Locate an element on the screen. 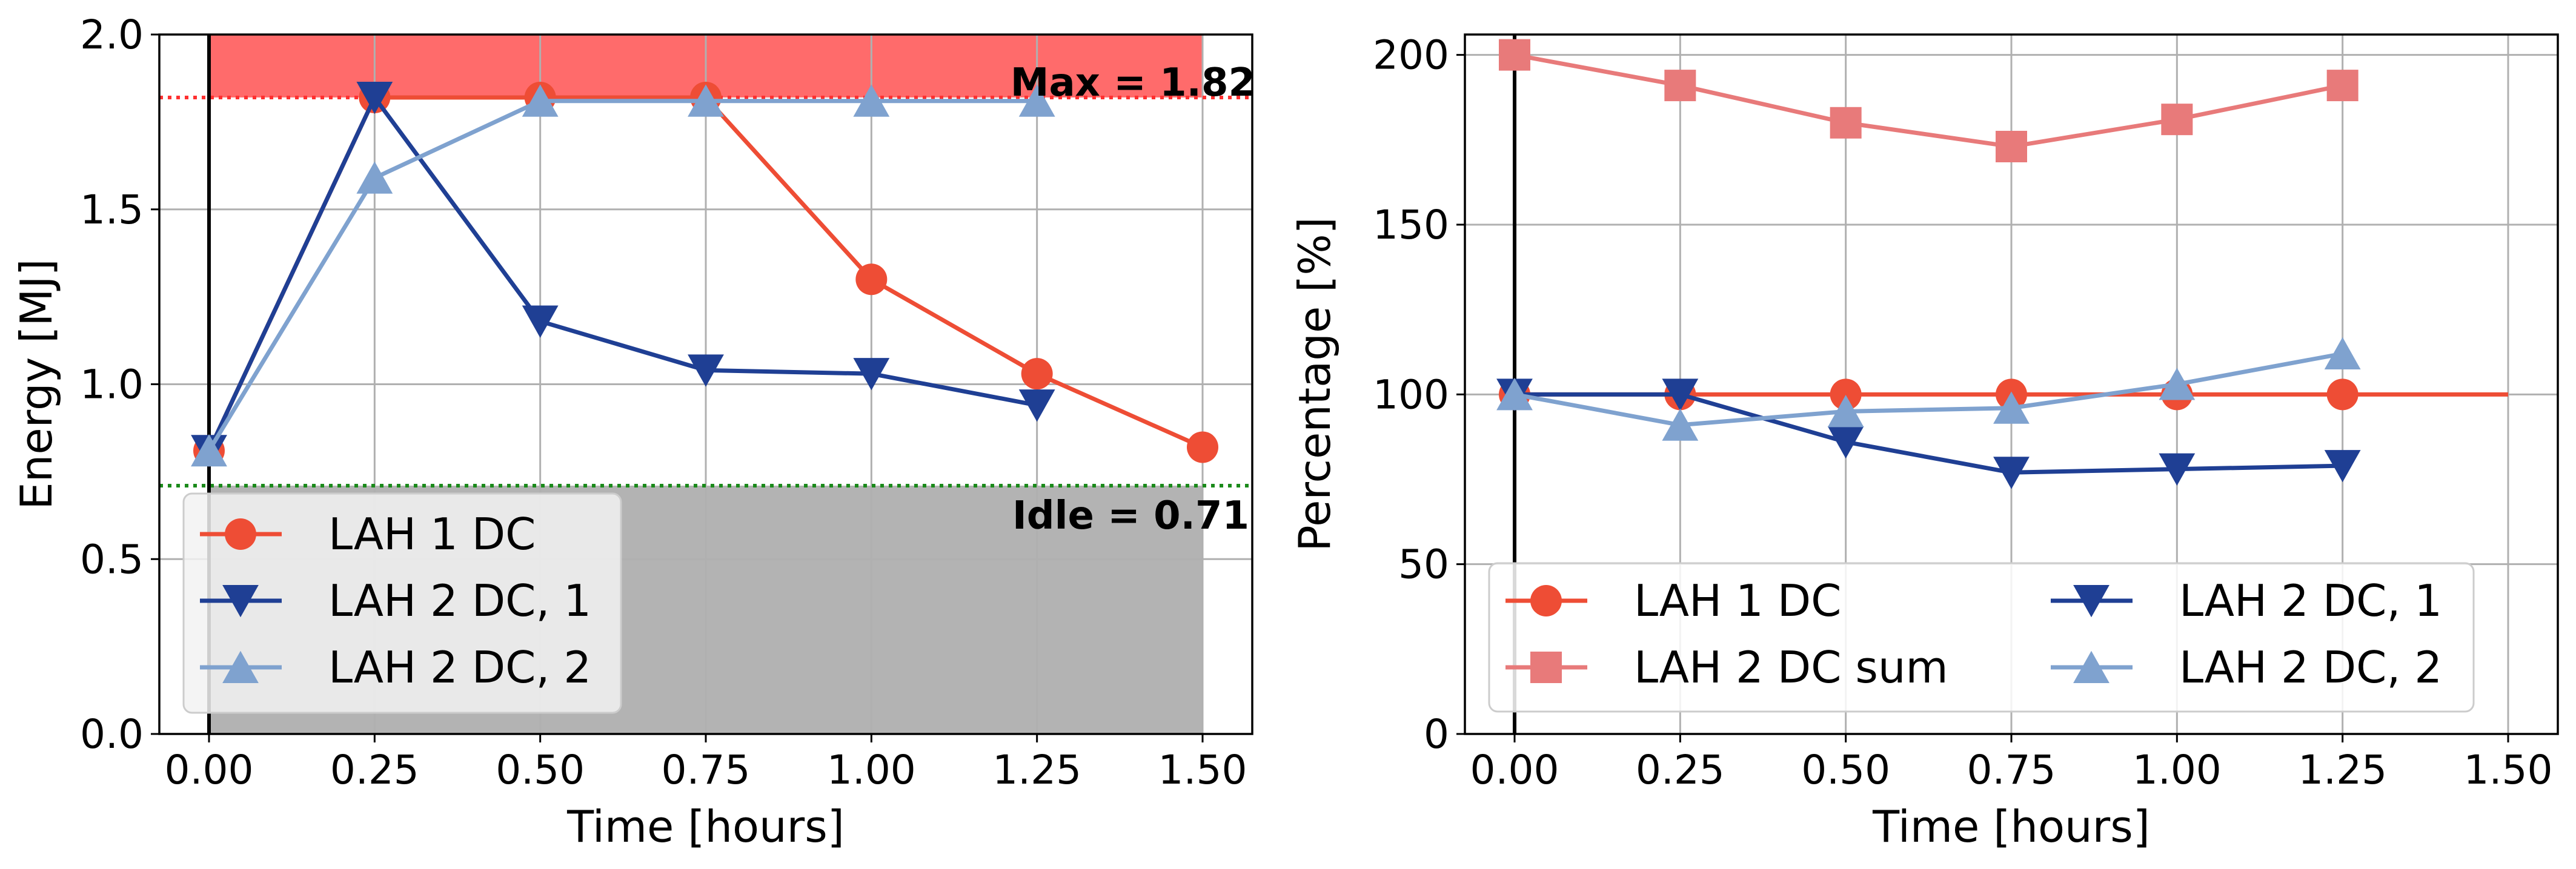 This screenshot has width=2576, height=869. legend-item-lah-2-dc-sum: LAH 2 DC sum is located at coordinates (1726, 667).